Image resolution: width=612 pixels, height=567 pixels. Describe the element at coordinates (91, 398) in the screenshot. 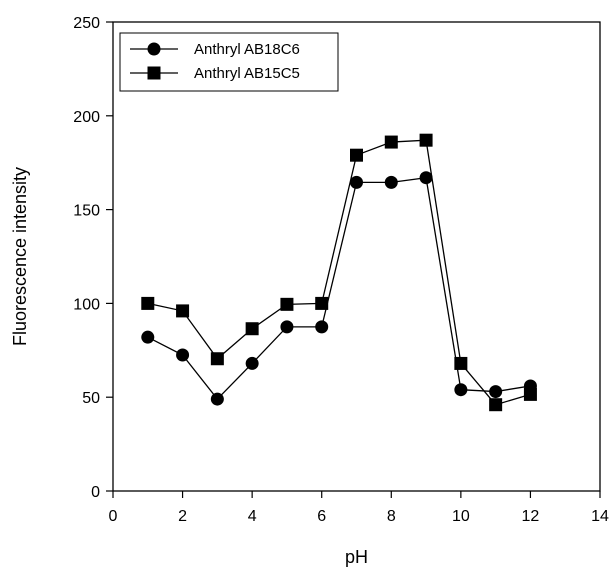

I see `y-tick-label: 50` at that location.